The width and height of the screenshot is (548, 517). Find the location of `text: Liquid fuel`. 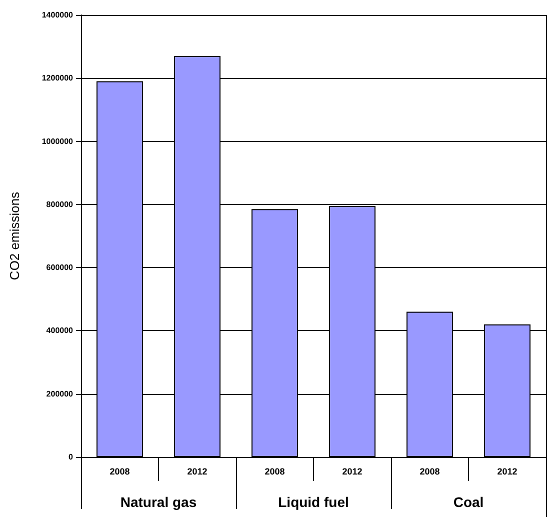

text: Liquid fuel is located at coordinates (313, 502).